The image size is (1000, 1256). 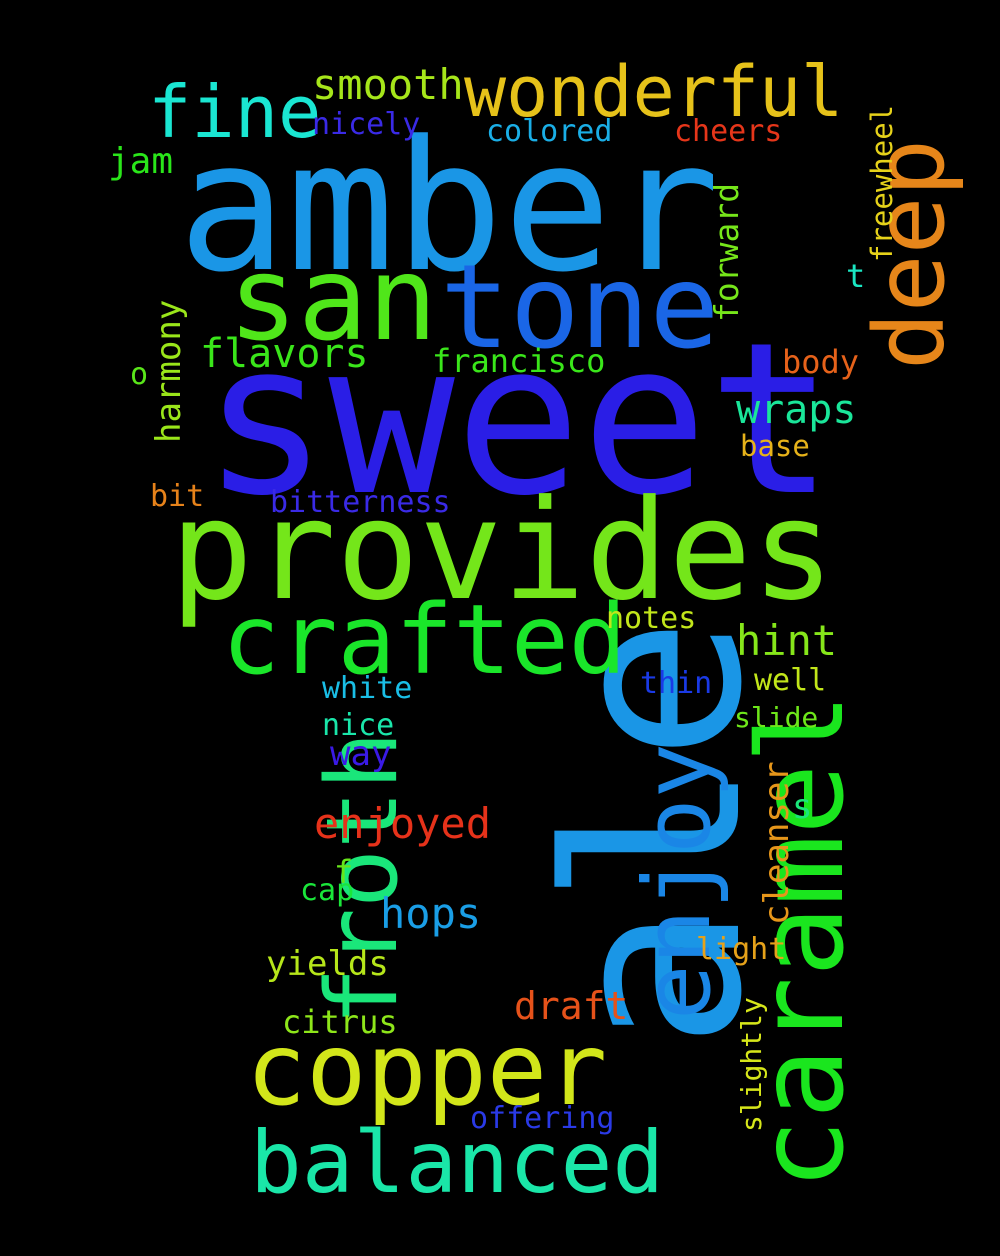 I want to click on word-nicely: nicely, so click(x=366, y=124).